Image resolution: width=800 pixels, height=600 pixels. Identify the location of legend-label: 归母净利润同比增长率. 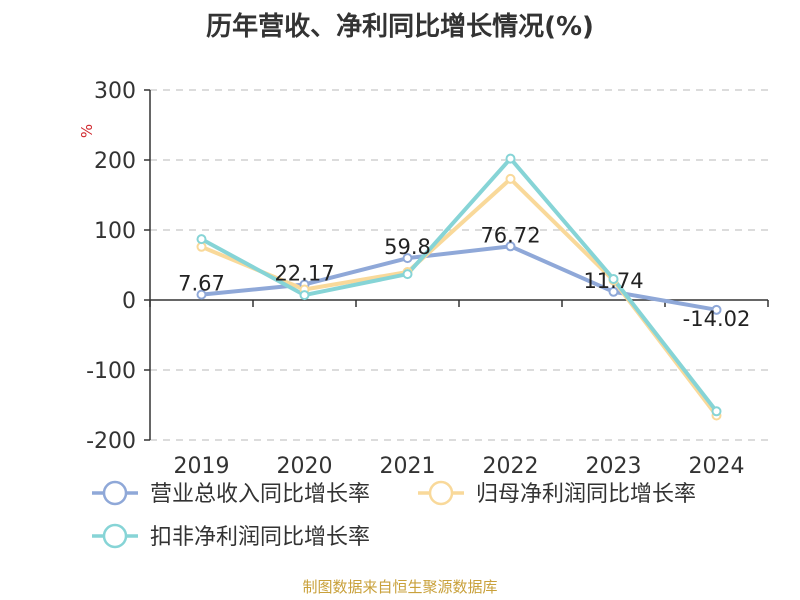
(586, 494).